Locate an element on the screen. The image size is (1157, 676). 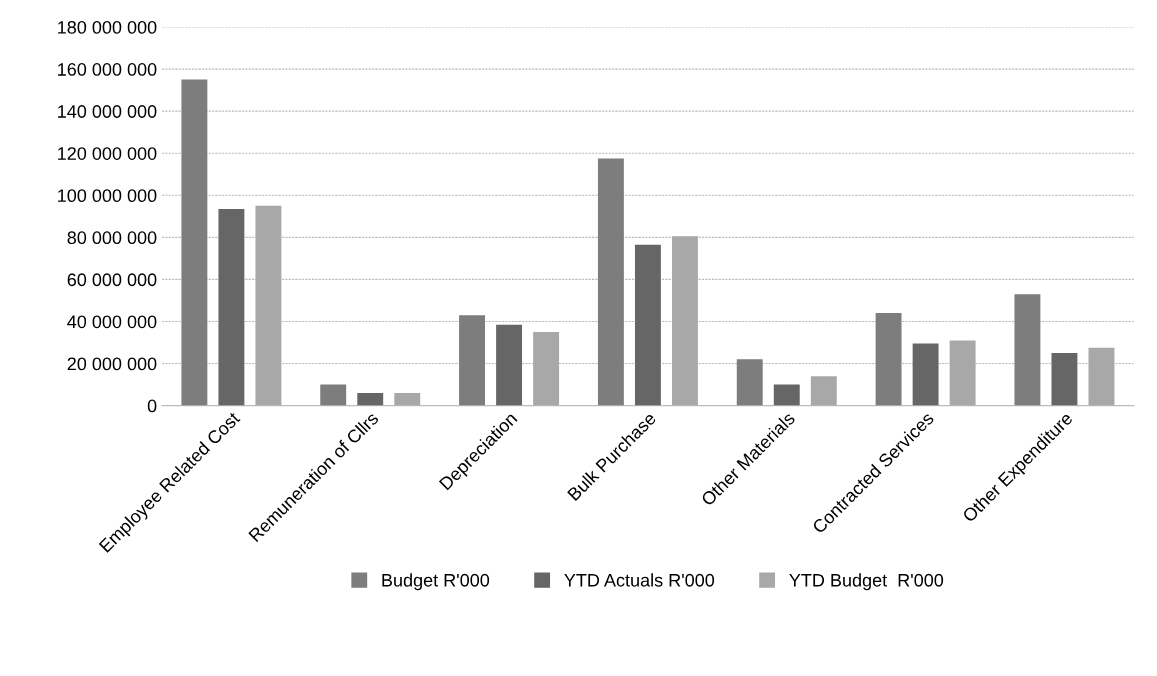
legend-label: Budget R'000 is located at coordinates (436, 582).